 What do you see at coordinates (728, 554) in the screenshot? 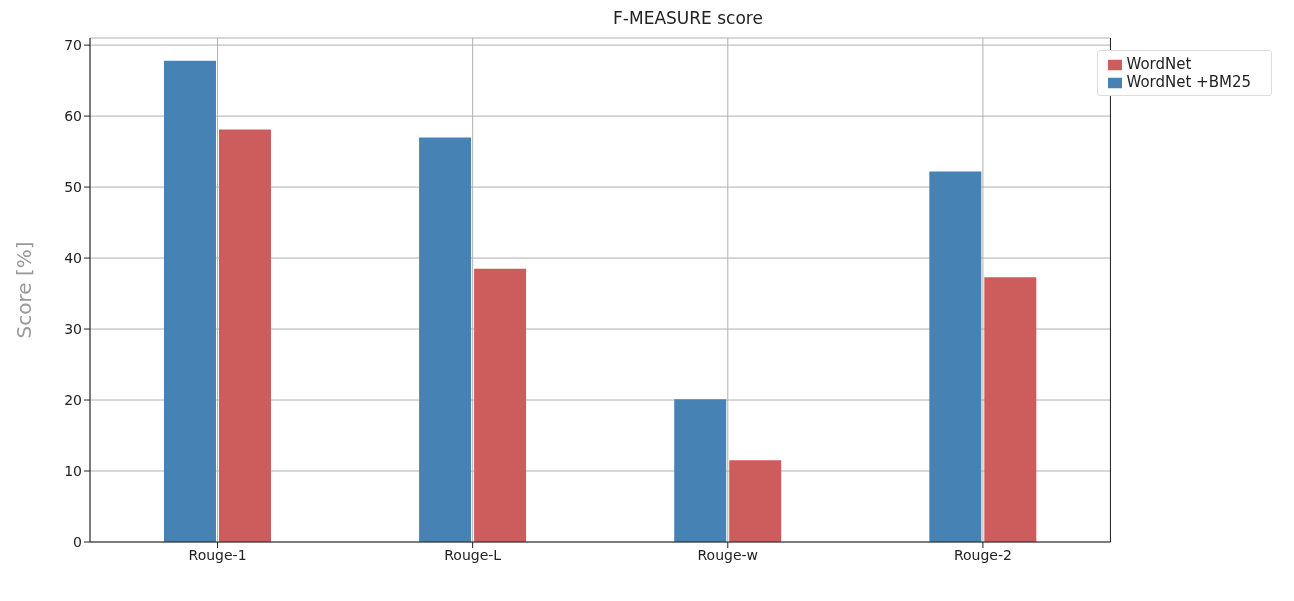
I see `x-tick-label: Rouge-w` at bounding box center [728, 554].